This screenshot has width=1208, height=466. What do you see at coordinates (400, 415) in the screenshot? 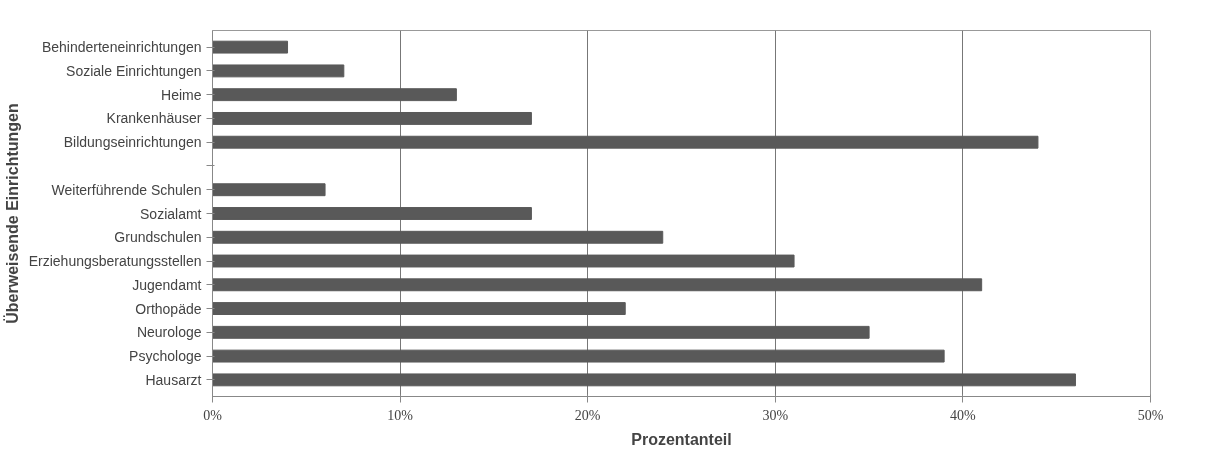
I see `x-tick-label: 10%` at bounding box center [400, 415].